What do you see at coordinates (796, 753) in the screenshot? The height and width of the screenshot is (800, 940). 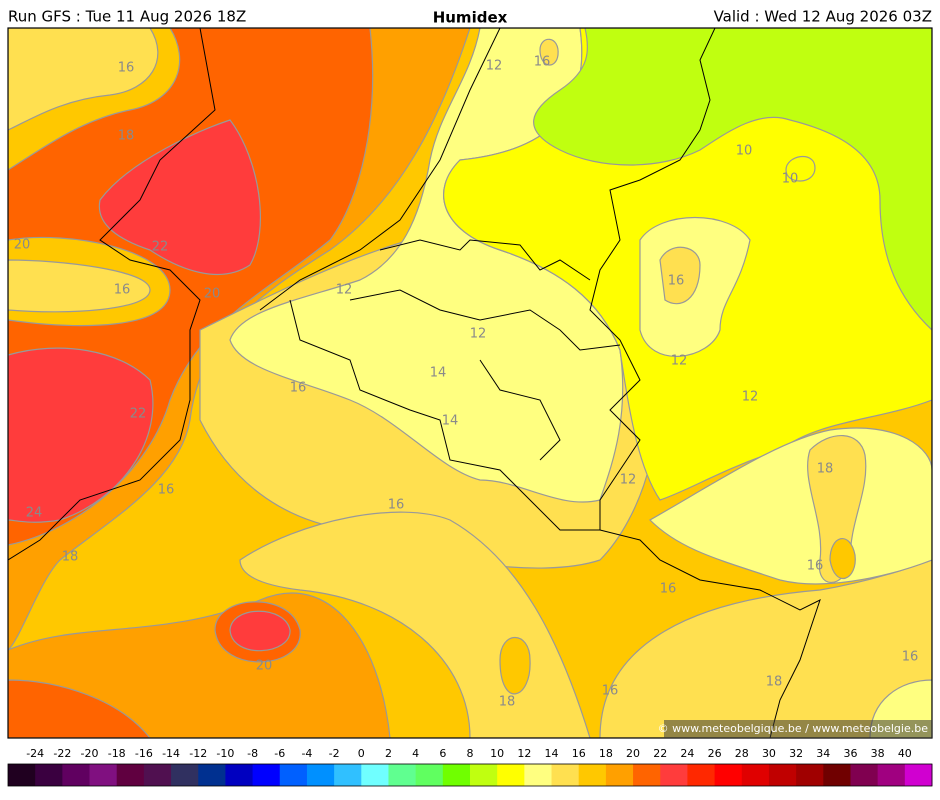 I see `colorbar-label: 32` at bounding box center [796, 753].